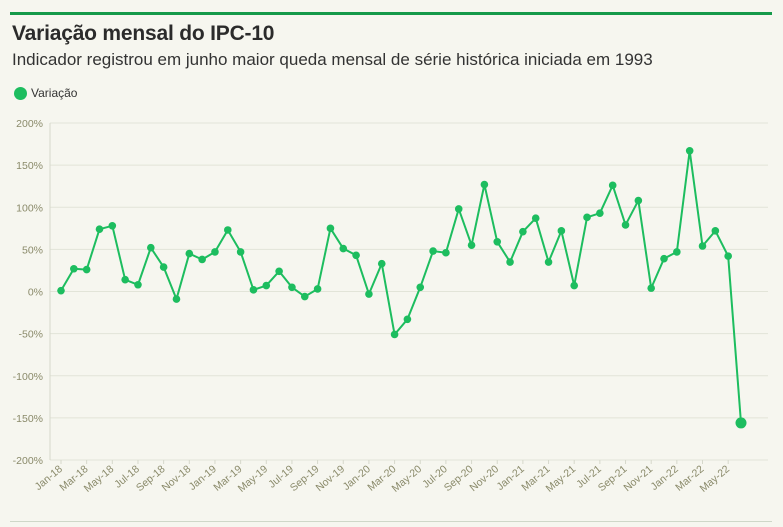  Describe the element at coordinates (28, 377) in the screenshot. I see `y-tick-label: -100%` at that location.